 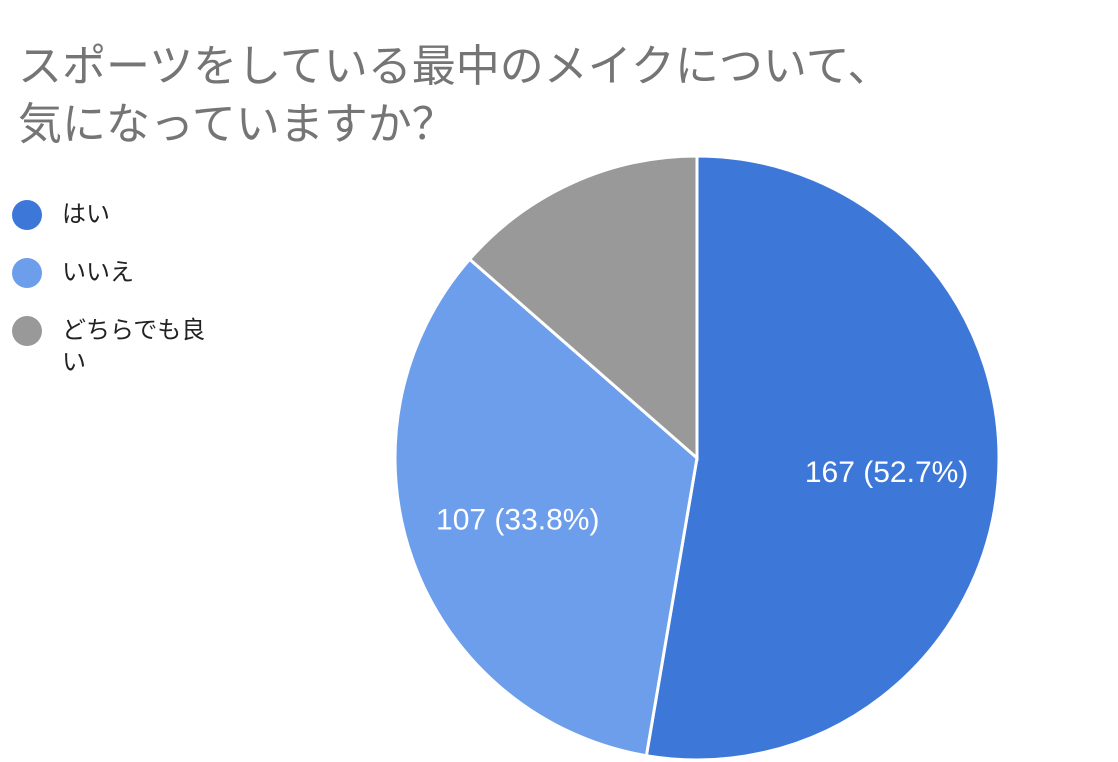 What do you see at coordinates (468, 96) in the screenshot?
I see `chart-title: スポーツをしている最中のメイクについて、 気になっていますか？` at bounding box center [468, 96].